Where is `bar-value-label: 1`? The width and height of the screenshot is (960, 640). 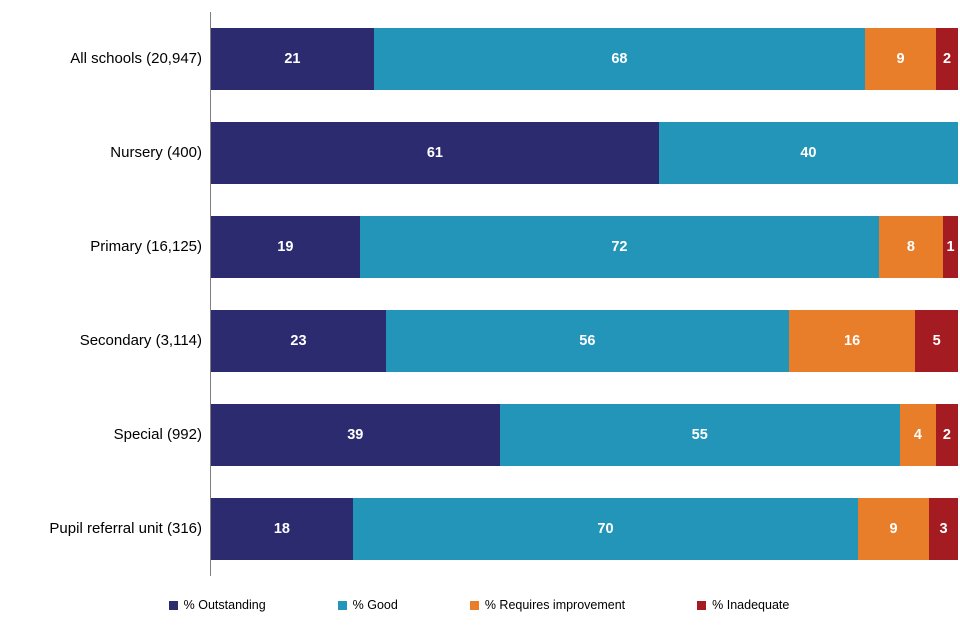
bar-value-label: 1 is located at coordinates (950, 247).